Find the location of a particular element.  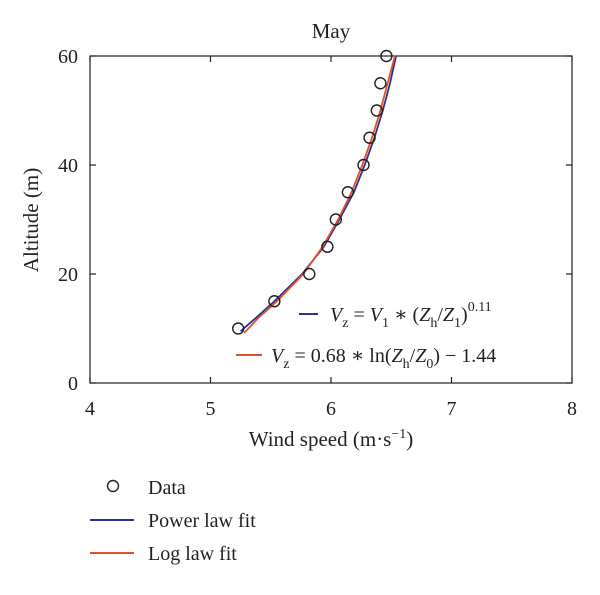

log-law-fit-line is located at coordinates (319, 194).